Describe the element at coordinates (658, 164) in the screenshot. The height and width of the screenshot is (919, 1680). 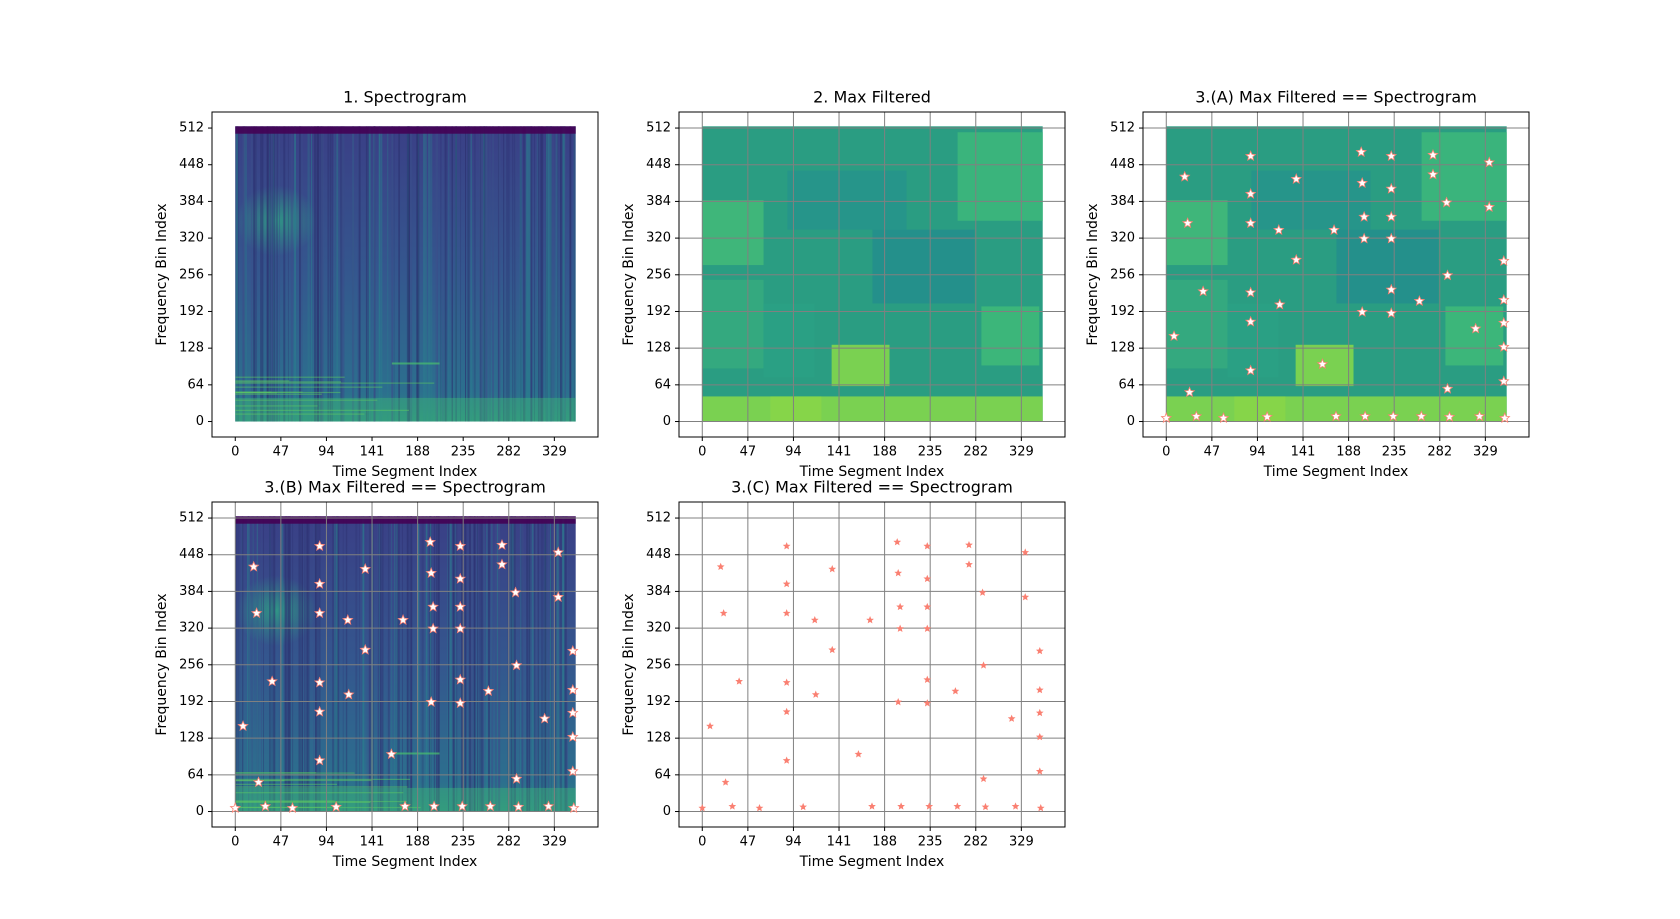
I see `y-tick-label: 448` at that location.